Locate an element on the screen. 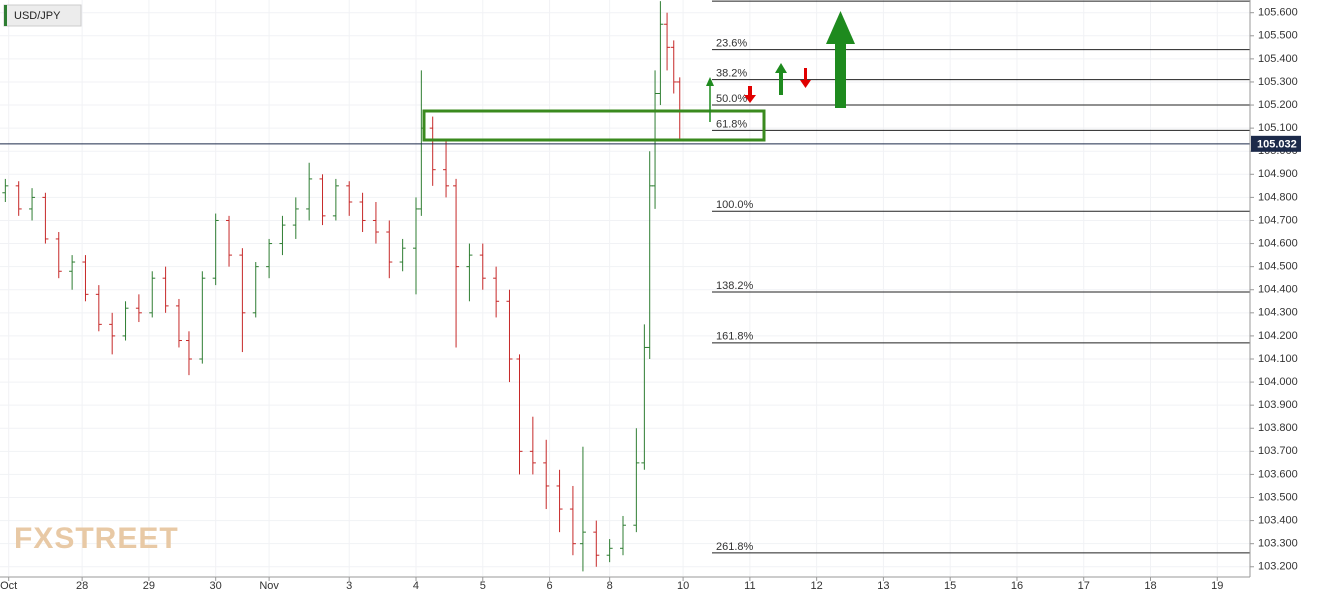 Image resolution: width=1320 pixels, height=598 pixels. y-tick-label: 104.500 is located at coordinates (1278, 267).